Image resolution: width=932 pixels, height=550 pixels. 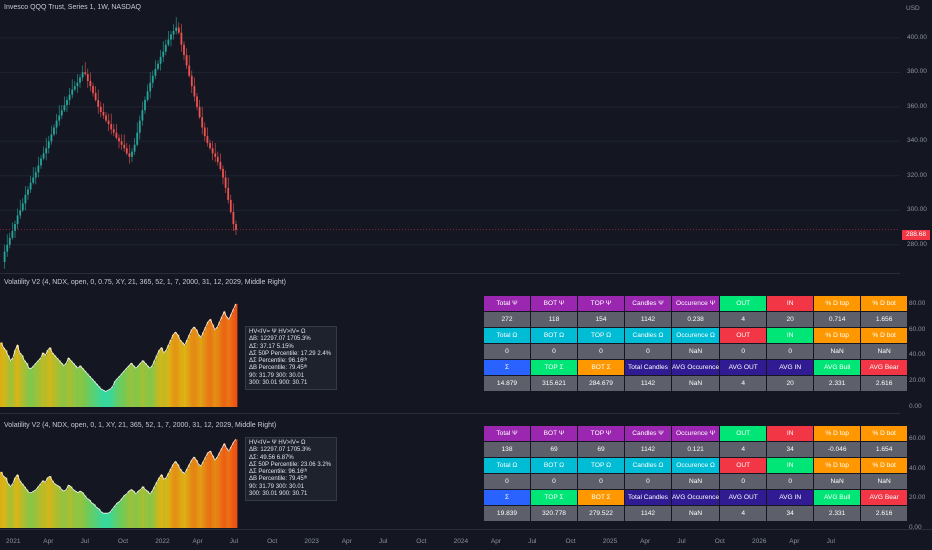 What do you see at coordinates (917, 141) in the screenshot?
I see `price-tick-label: 340.00` at bounding box center [917, 141].